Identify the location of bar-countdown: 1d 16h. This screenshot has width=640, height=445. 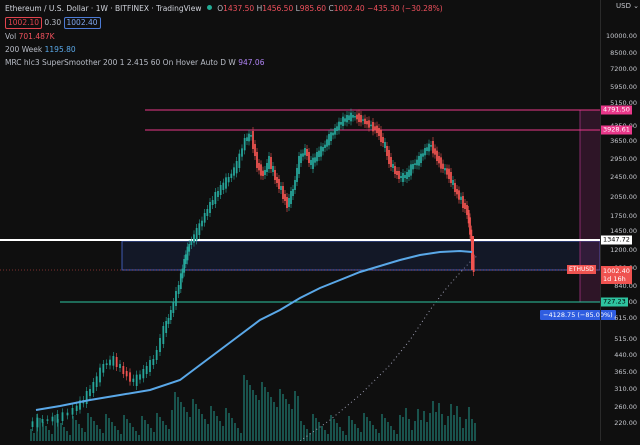
(614, 279).